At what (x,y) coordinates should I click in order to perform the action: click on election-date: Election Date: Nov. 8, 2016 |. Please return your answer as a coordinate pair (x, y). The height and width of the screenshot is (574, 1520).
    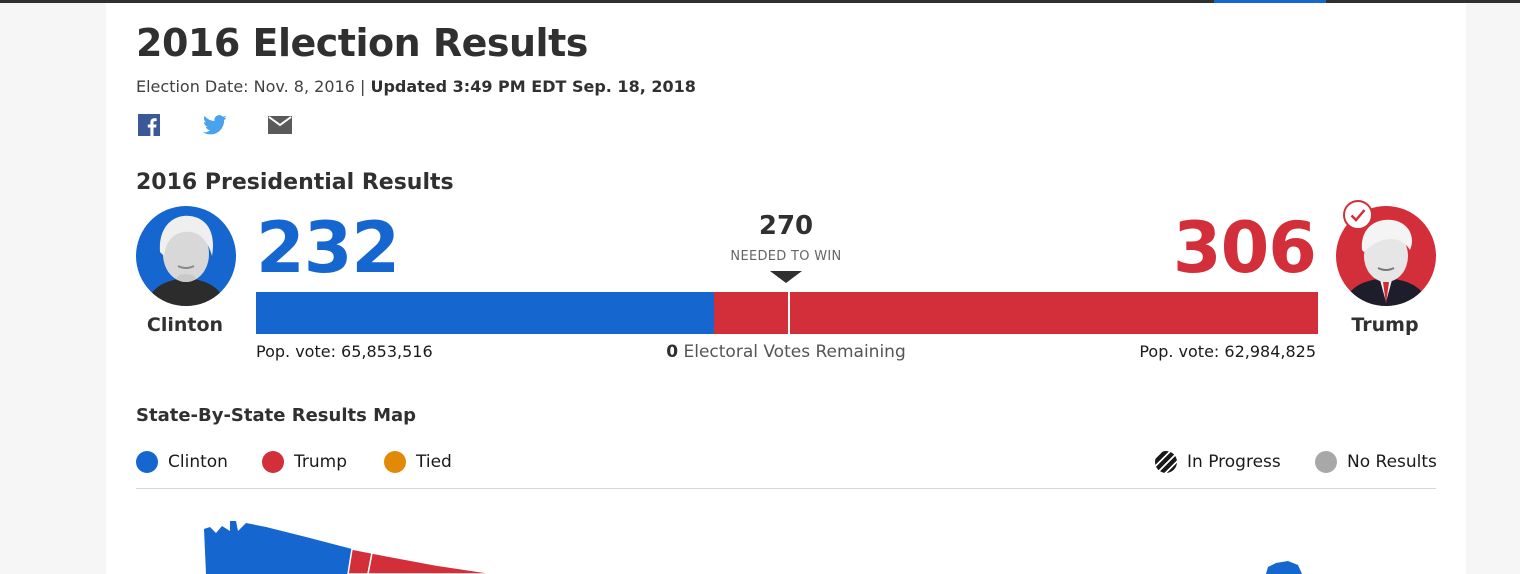
    Looking at the image, I should click on (251, 86).